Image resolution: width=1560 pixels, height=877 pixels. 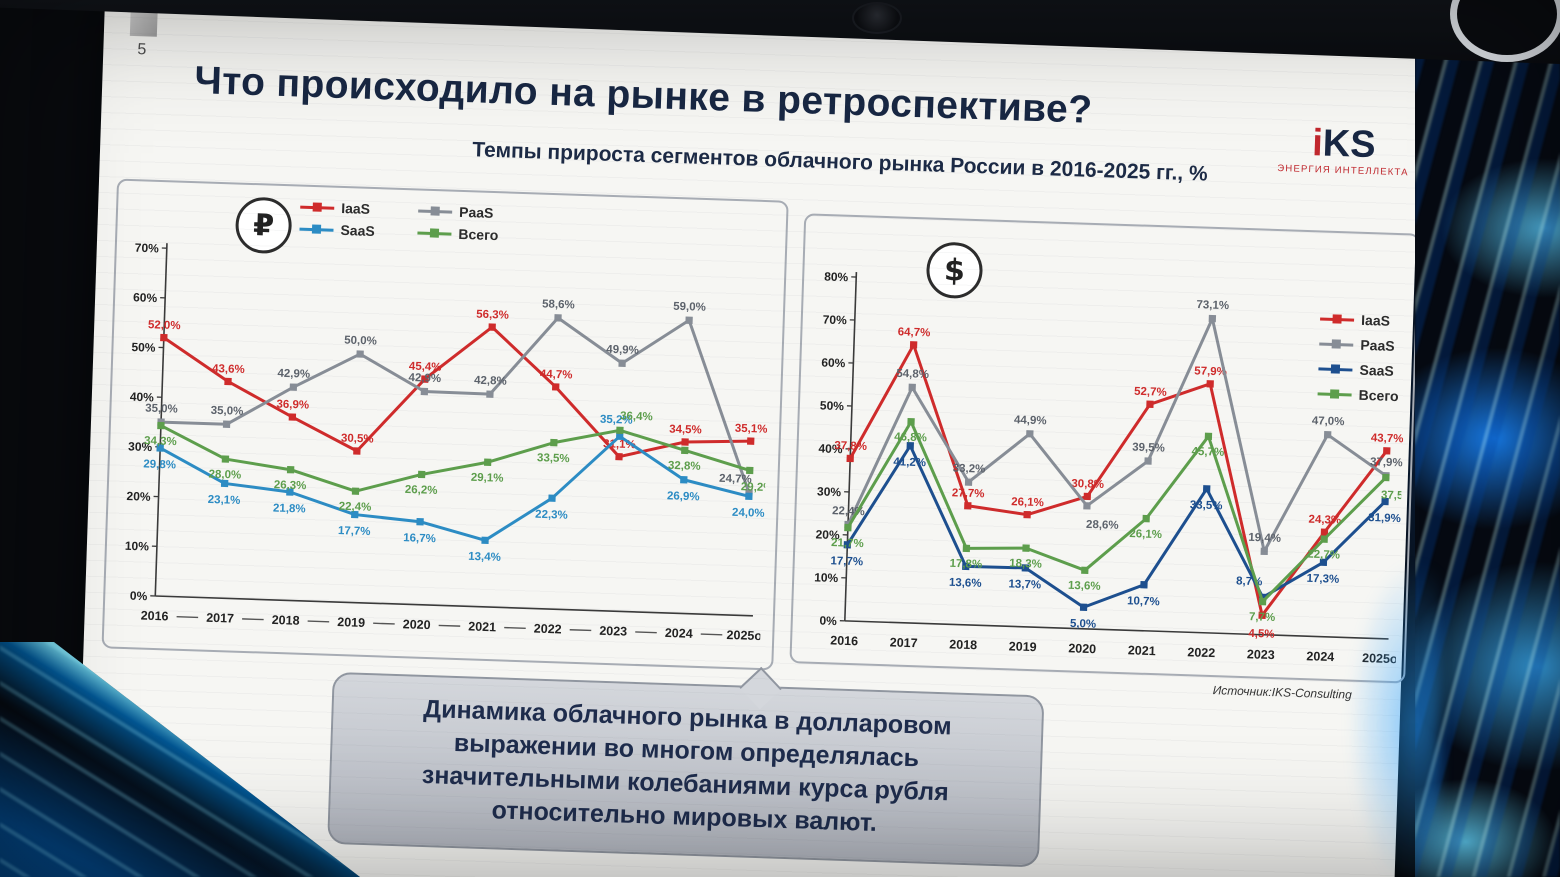 I want to click on svg-text: 44,9%, so click(x=1030, y=420).